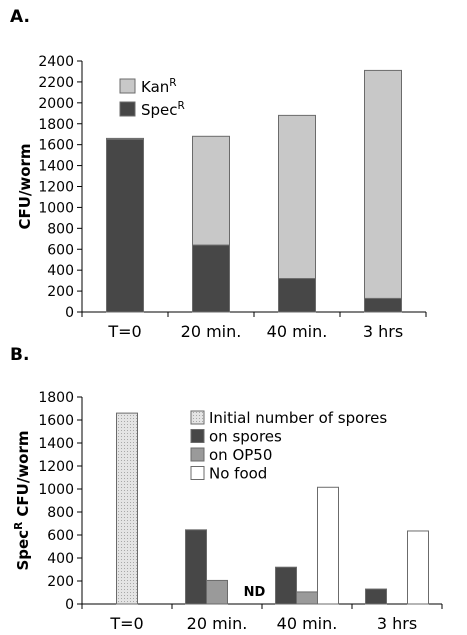  What do you see at coordinates (245, 437) in the screenshot?
I see `legend-label: on spores` at bounding box center [245, 437].